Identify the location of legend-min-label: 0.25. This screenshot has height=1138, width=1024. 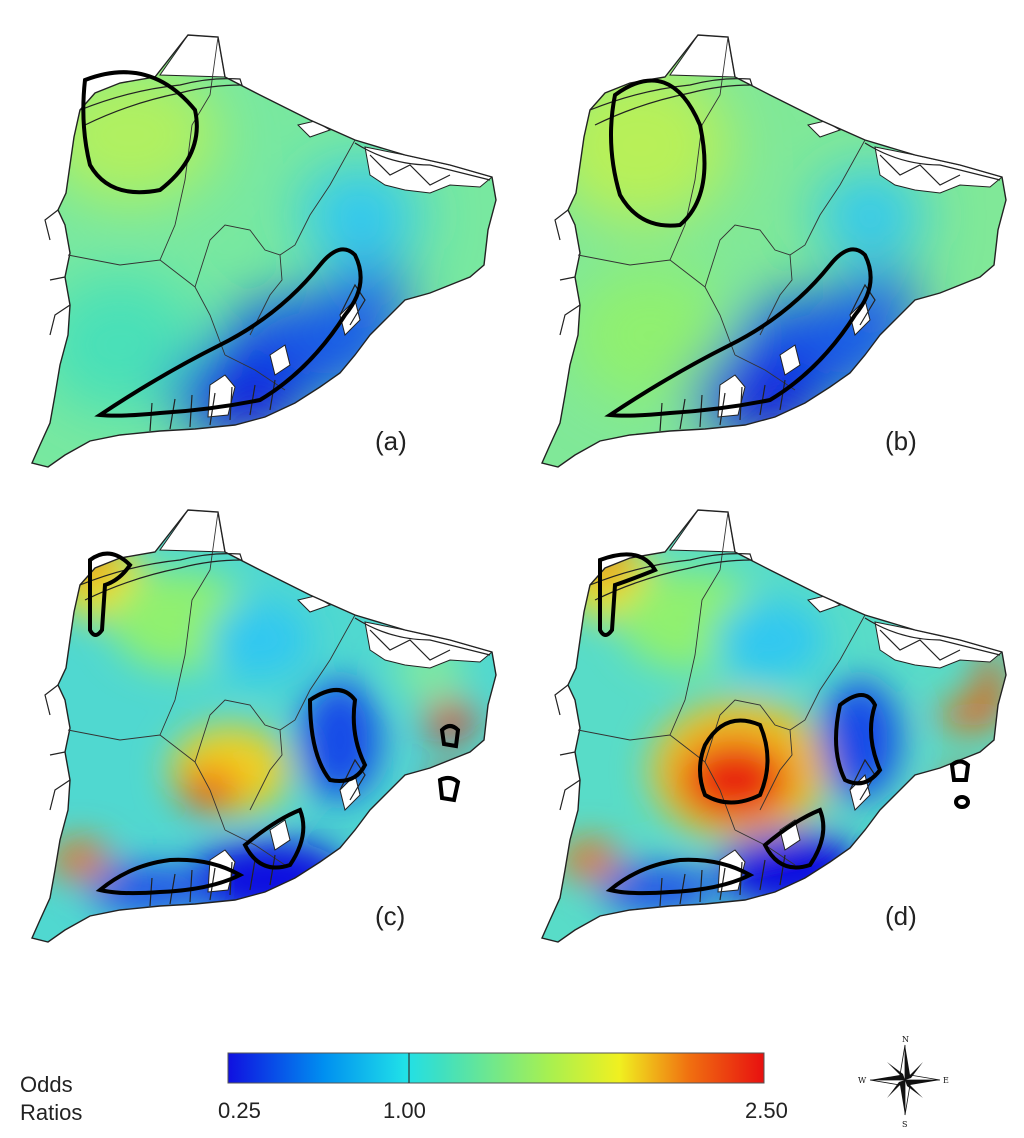
(239, 1110).